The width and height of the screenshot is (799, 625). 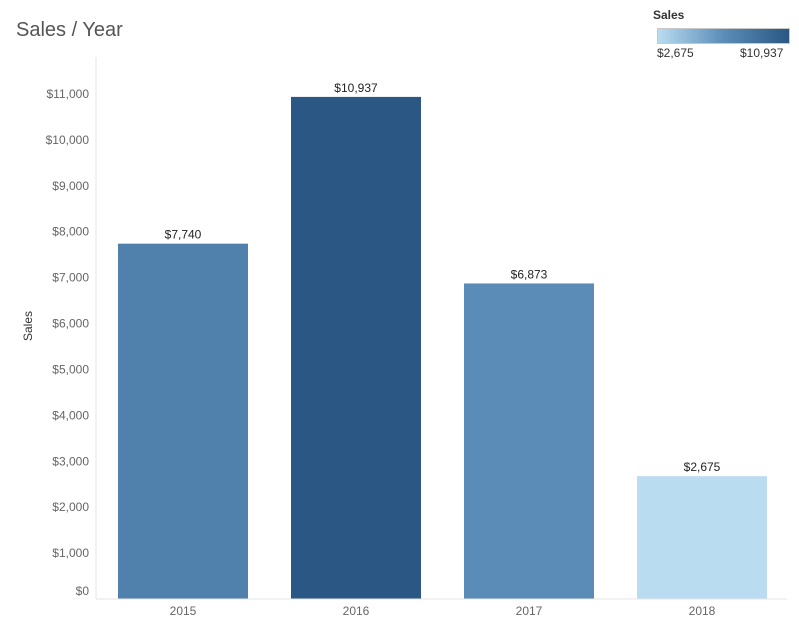 What do you see at coordinates (70, 324) in the screenshot?
I see `y-tick-label: $6,000` at bounding box center [70, 324].